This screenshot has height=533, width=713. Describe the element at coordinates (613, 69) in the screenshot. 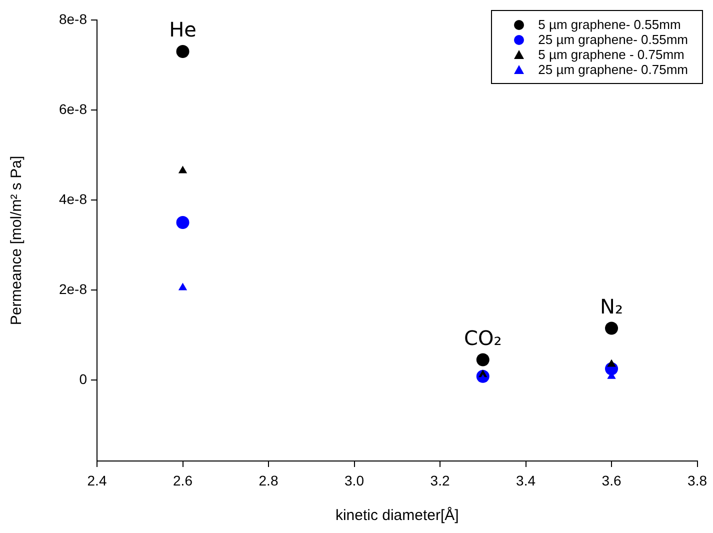

I see `legend-label: 25 µm graphene- 0.75mm` at that location.